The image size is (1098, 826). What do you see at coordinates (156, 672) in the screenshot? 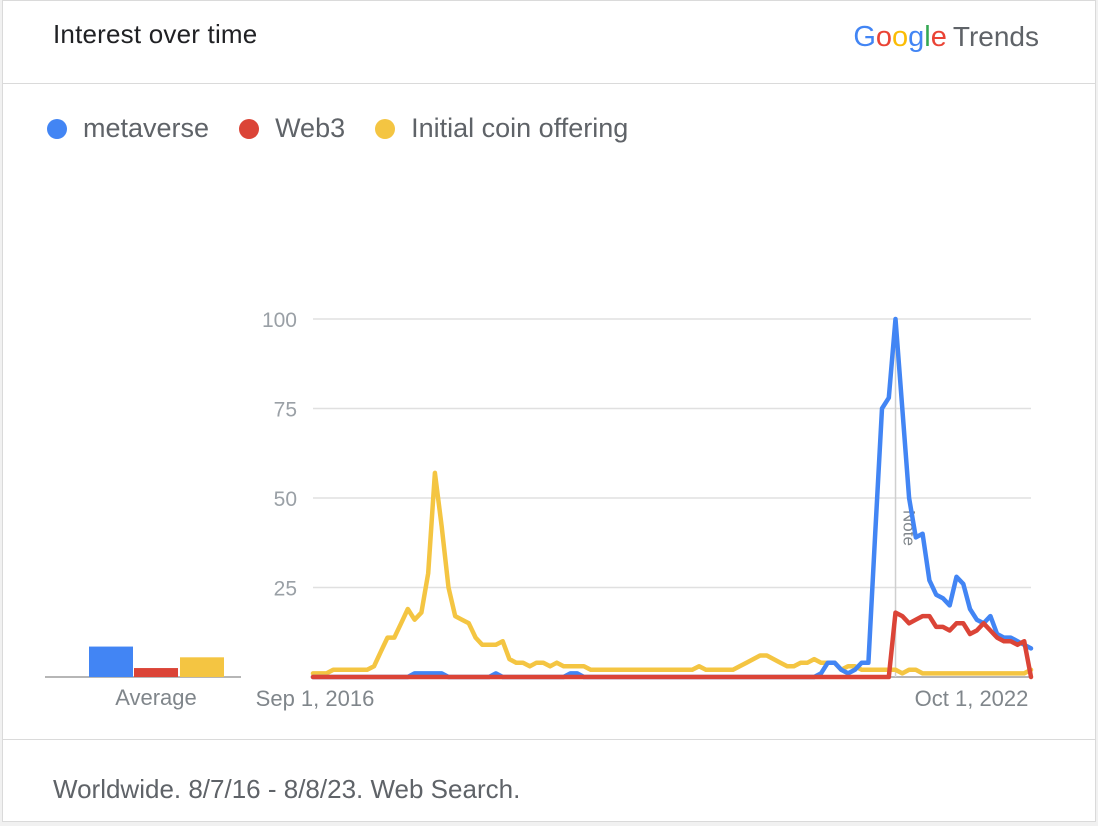
I see `average-bar-web3` at bounding box center [156, 672].